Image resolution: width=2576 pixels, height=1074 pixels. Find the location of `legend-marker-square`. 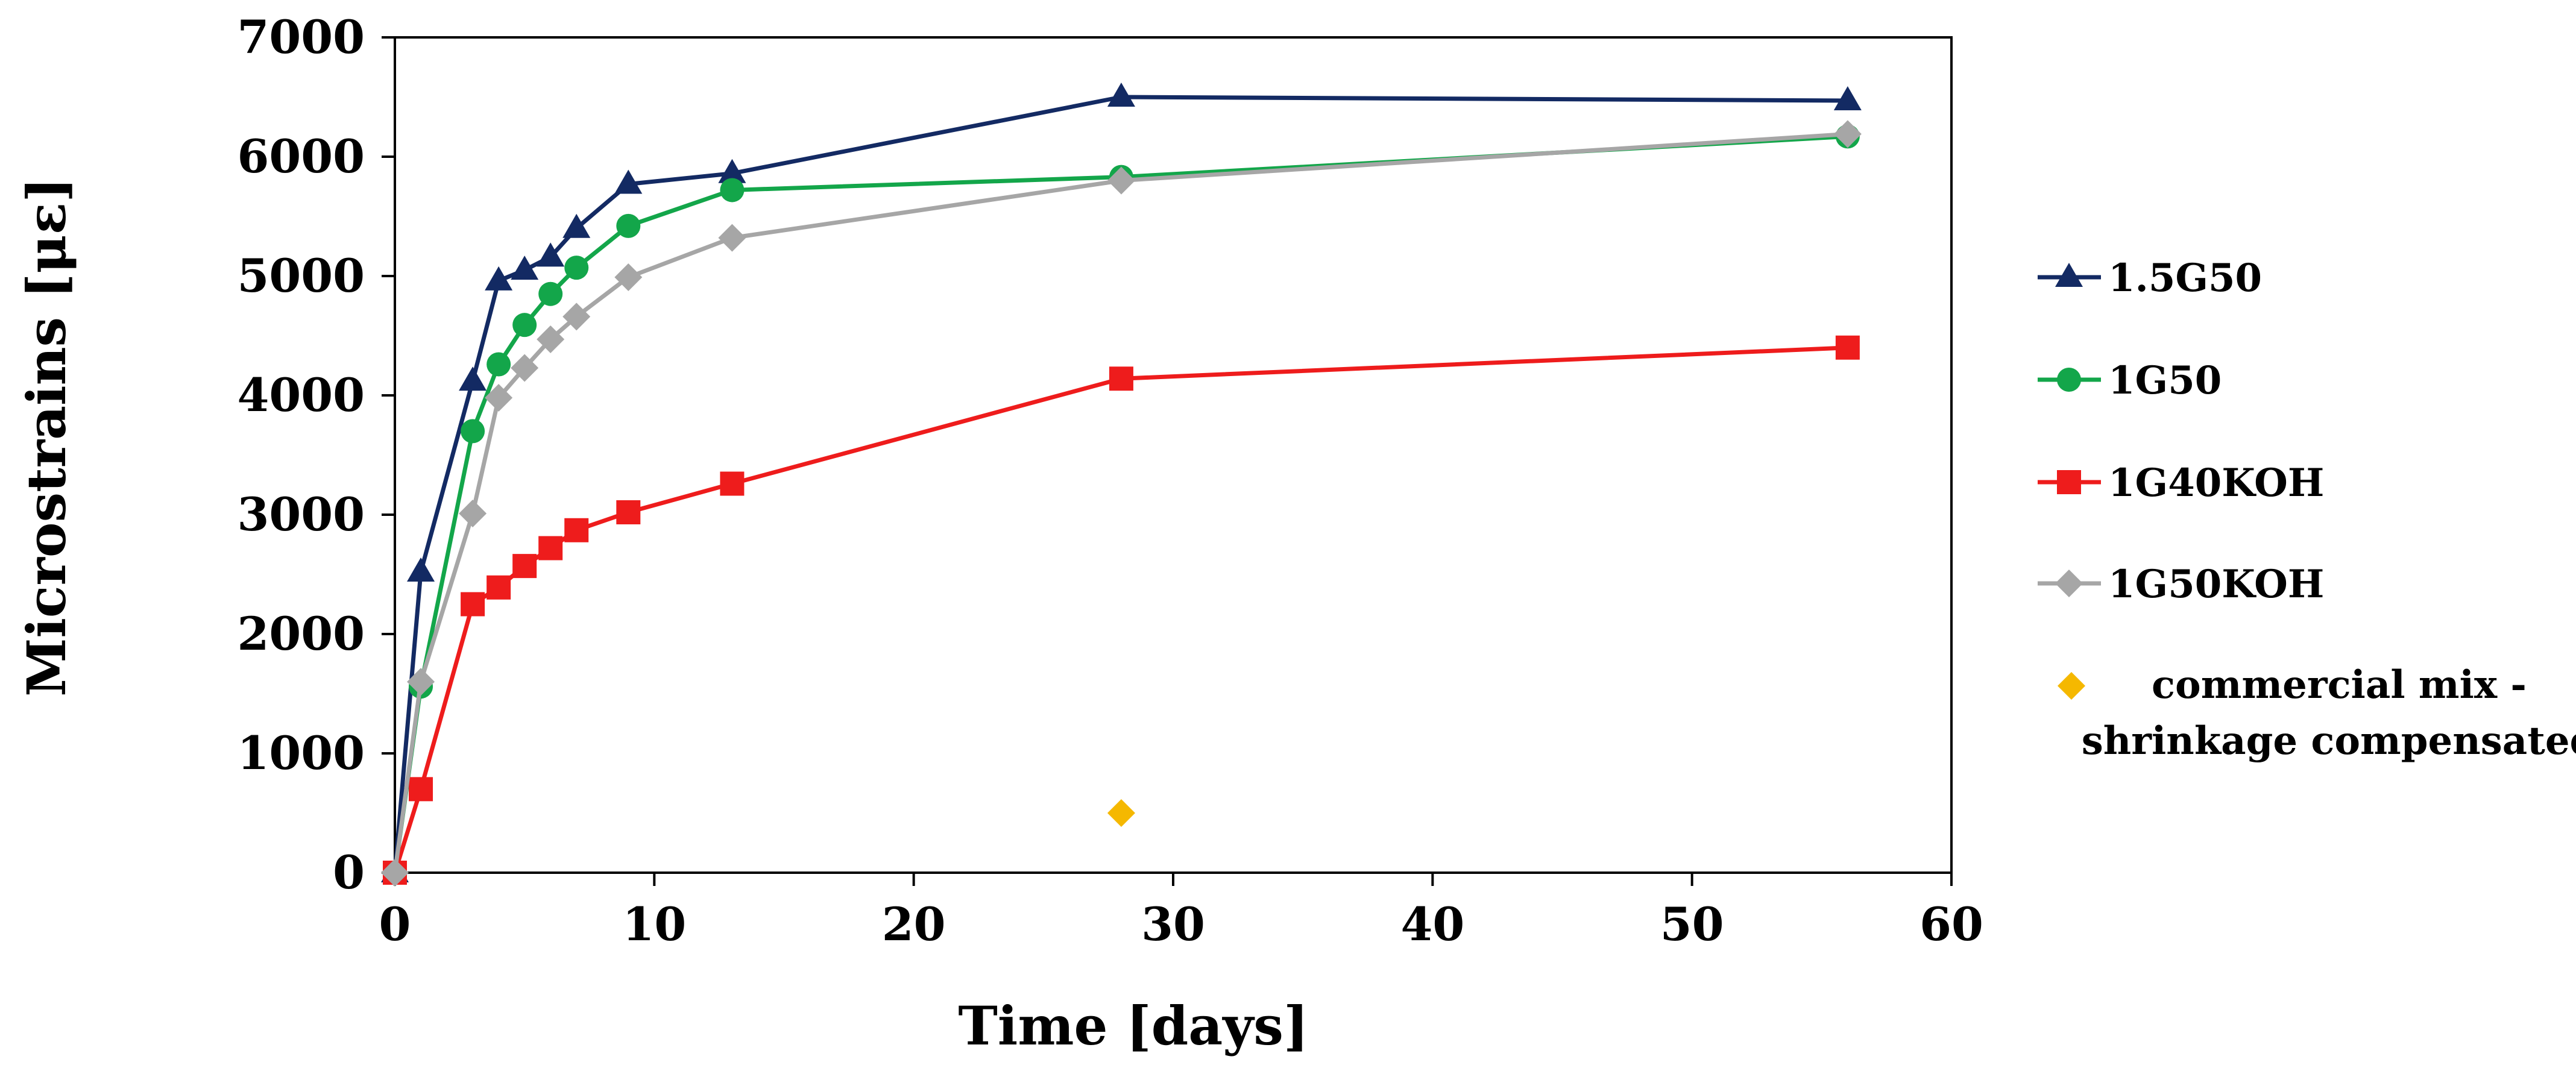

legend-marker-square is located at coordinates (2069, 482).